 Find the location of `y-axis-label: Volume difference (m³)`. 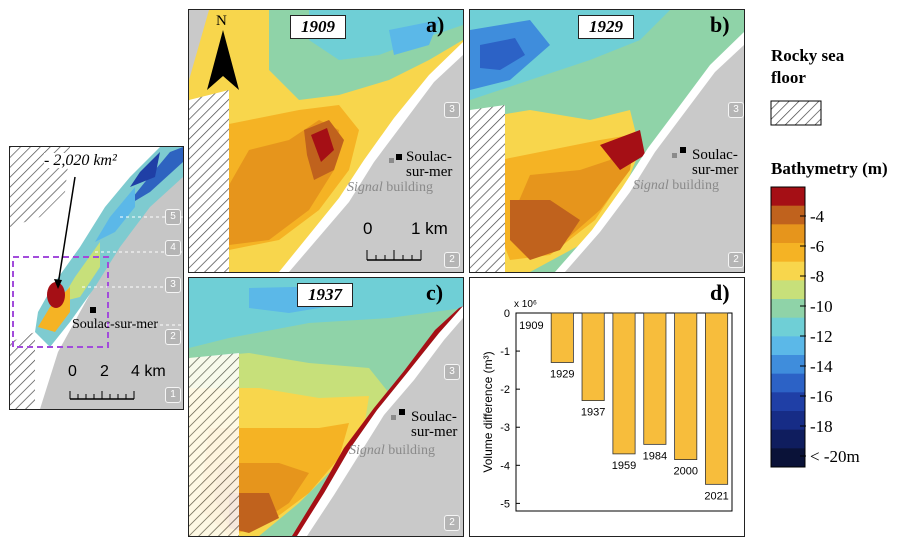

y-axis-label: Volume difference (m³) is located at coordinates (488, 411).